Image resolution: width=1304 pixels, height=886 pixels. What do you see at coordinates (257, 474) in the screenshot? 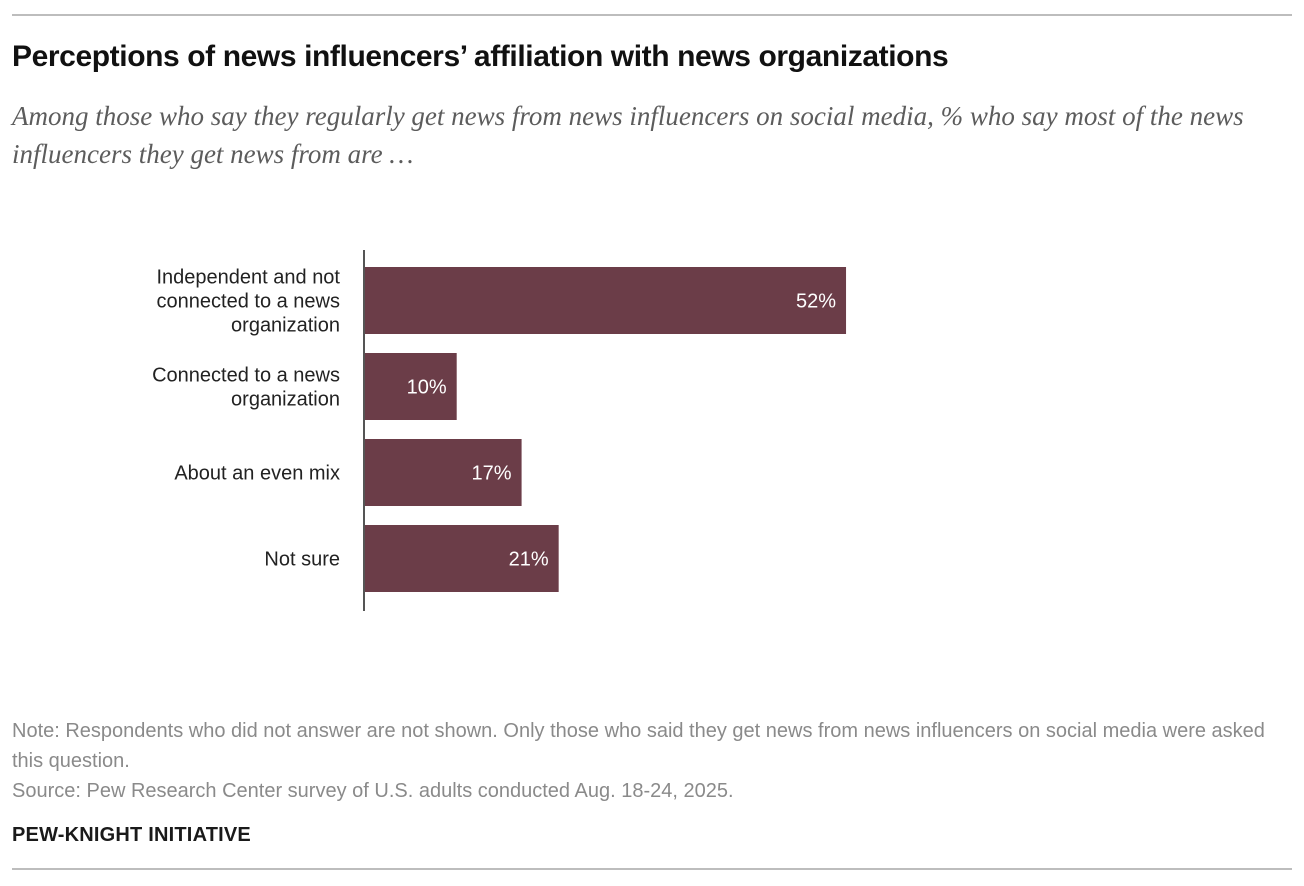
I see `category-label: About an even mix` at bounding box center [257, 474].